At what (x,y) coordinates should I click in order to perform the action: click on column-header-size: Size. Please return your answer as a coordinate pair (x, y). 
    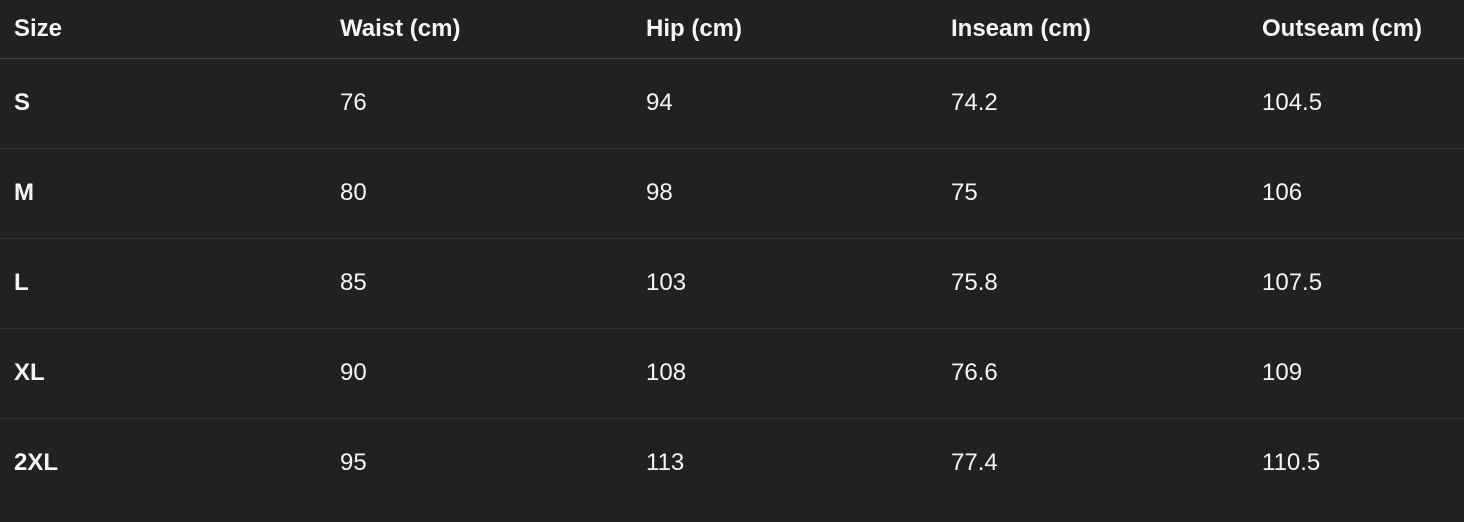
    Looking at the image, I should click on (163, 29).